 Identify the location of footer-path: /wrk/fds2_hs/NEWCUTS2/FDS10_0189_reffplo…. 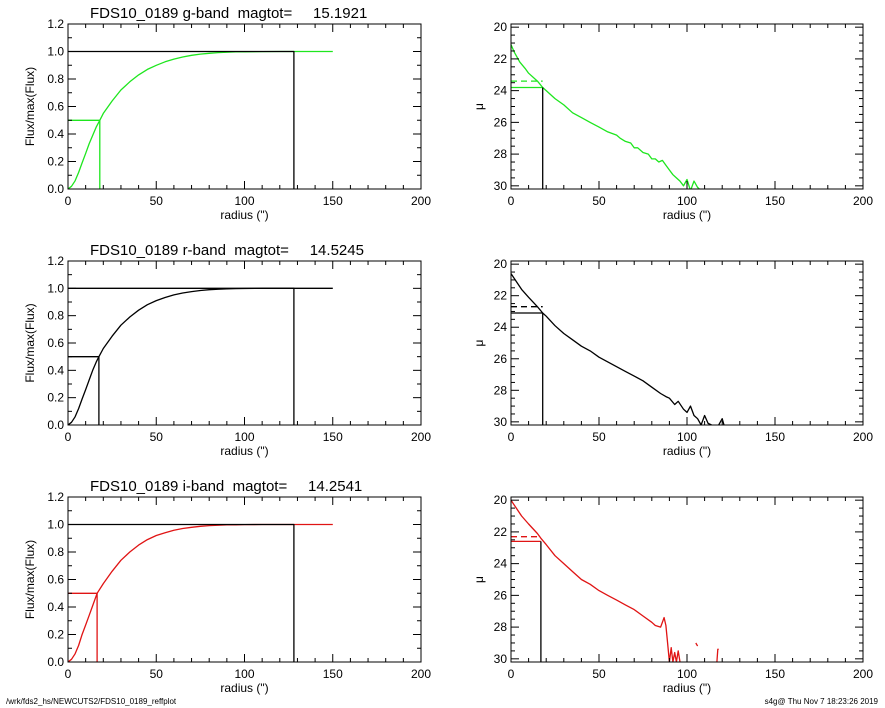
(91, 701).